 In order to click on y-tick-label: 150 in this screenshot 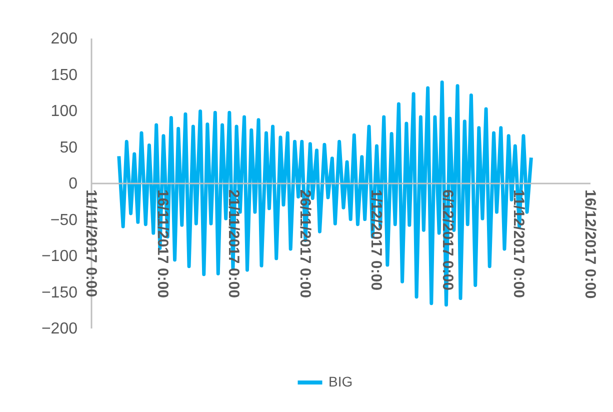, I will do `click(64, 75)`.